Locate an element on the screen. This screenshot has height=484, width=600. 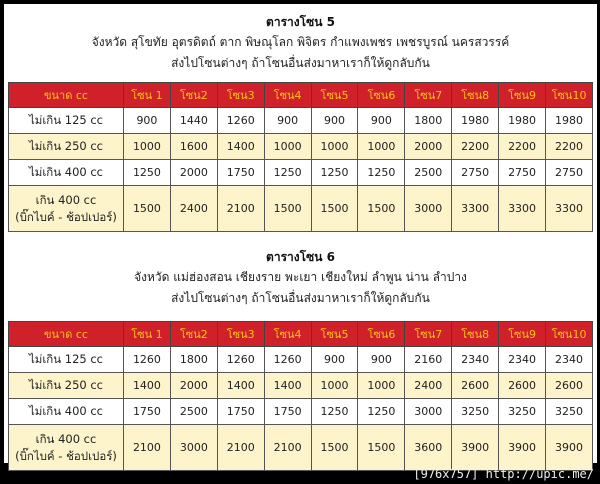
price-cell: 3900 is located at coordinates (569, 447).